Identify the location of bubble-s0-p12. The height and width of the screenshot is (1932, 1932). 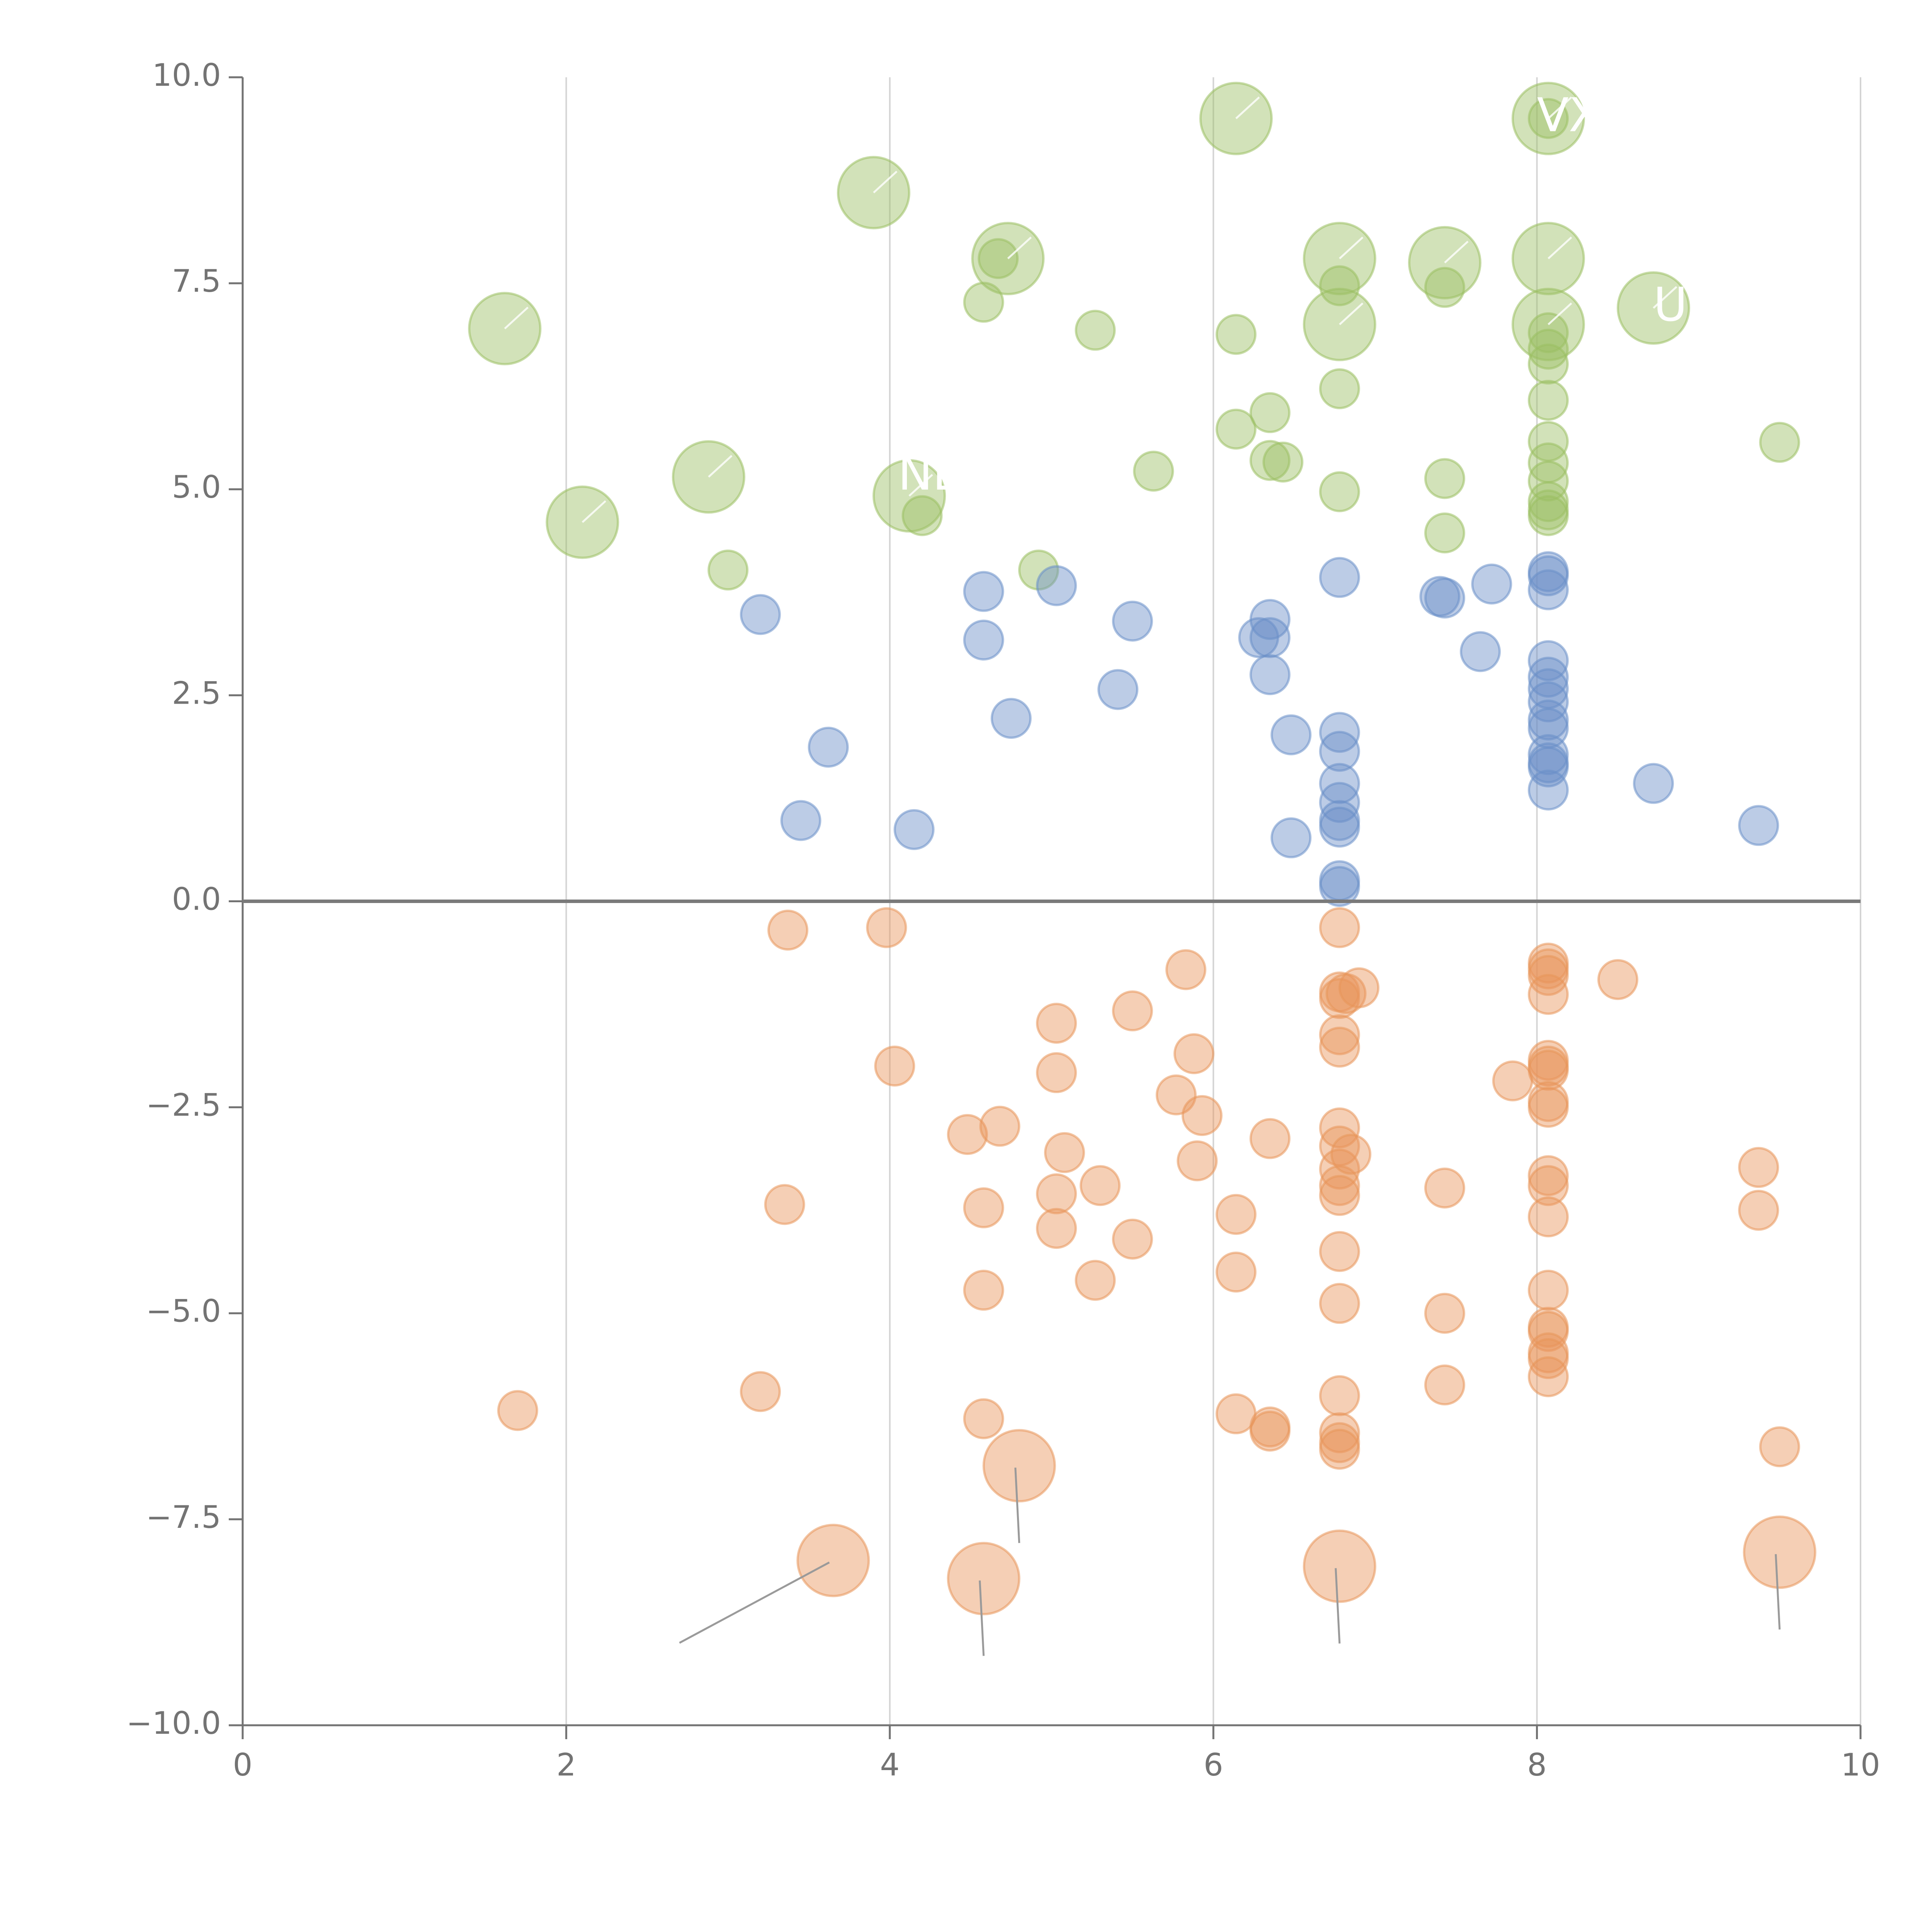
(1154, 471).